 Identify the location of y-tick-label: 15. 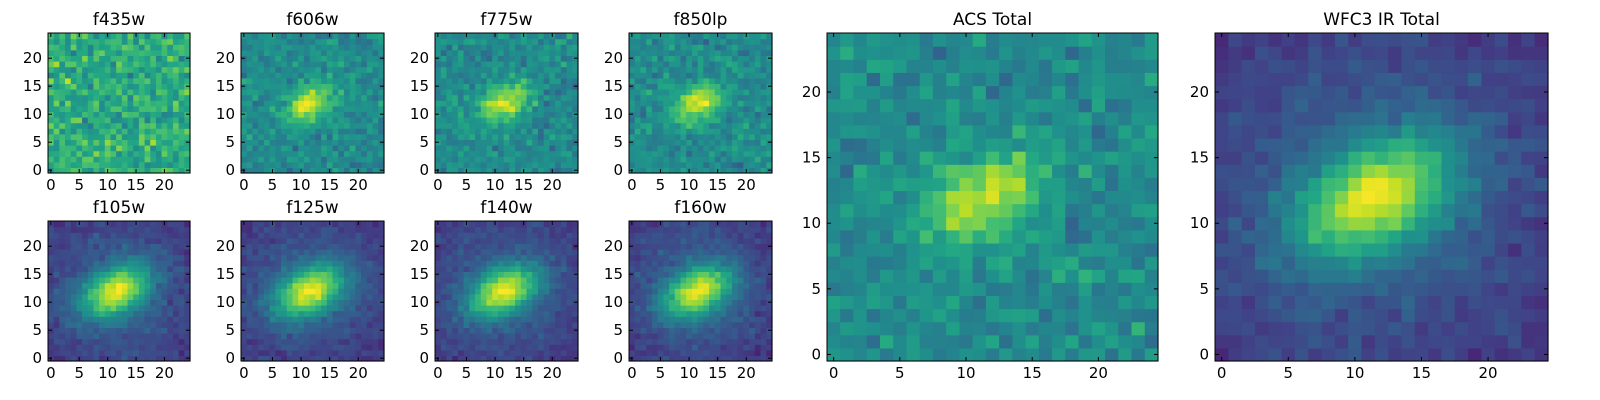
(32, 86).